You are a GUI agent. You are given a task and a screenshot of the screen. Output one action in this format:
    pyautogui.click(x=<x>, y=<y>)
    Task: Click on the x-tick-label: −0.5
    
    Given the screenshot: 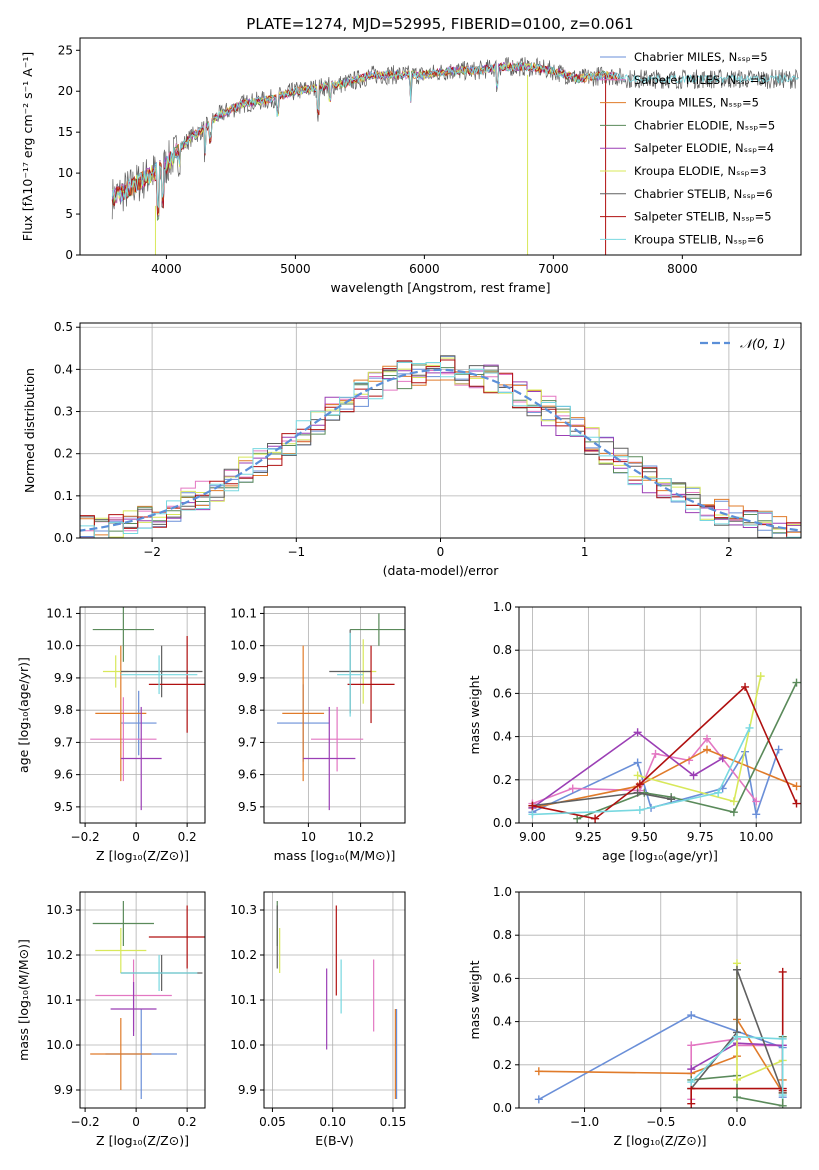 What is the action you would take?
    pyautogui.click(x=660, y=1122)
    